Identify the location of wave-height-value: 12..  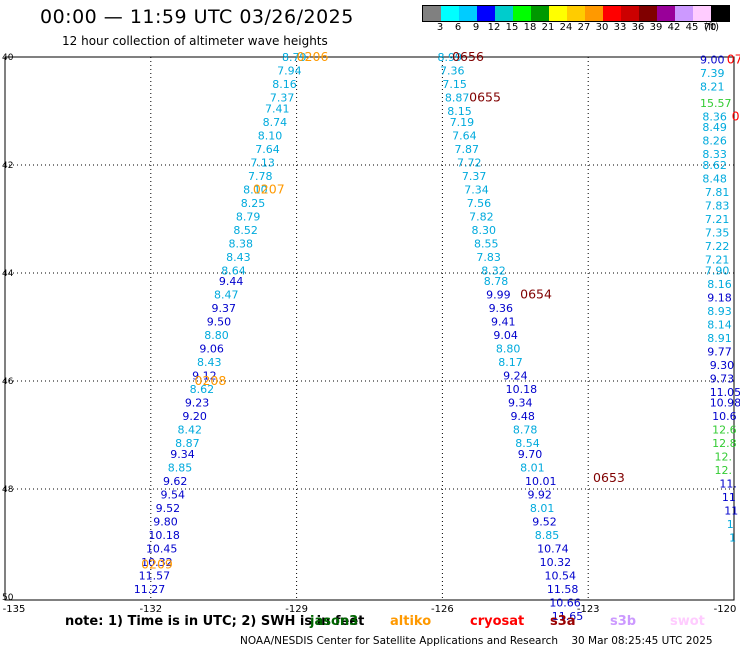
(724, 470).